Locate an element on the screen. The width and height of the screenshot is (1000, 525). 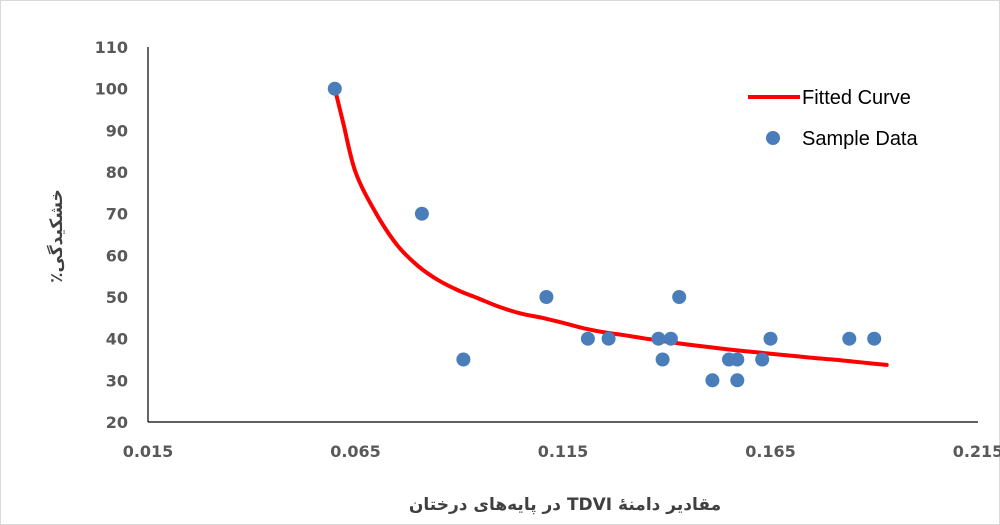
x-tick-label: 0.215 is located at coordinates (976, 451).